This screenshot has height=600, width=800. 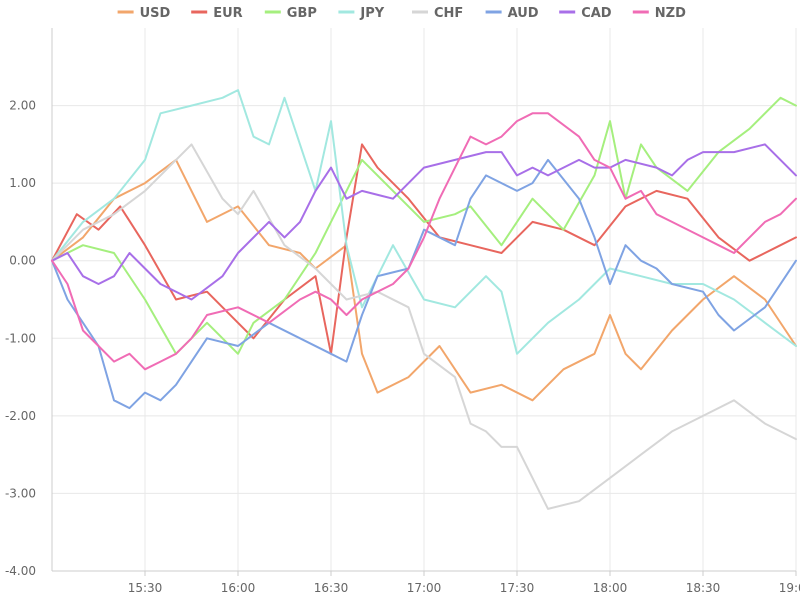 What do you see at coordinates (424, 588) in the screenshot?
I see `x-tick-label: 17:00` at bounding box center [424, 588].